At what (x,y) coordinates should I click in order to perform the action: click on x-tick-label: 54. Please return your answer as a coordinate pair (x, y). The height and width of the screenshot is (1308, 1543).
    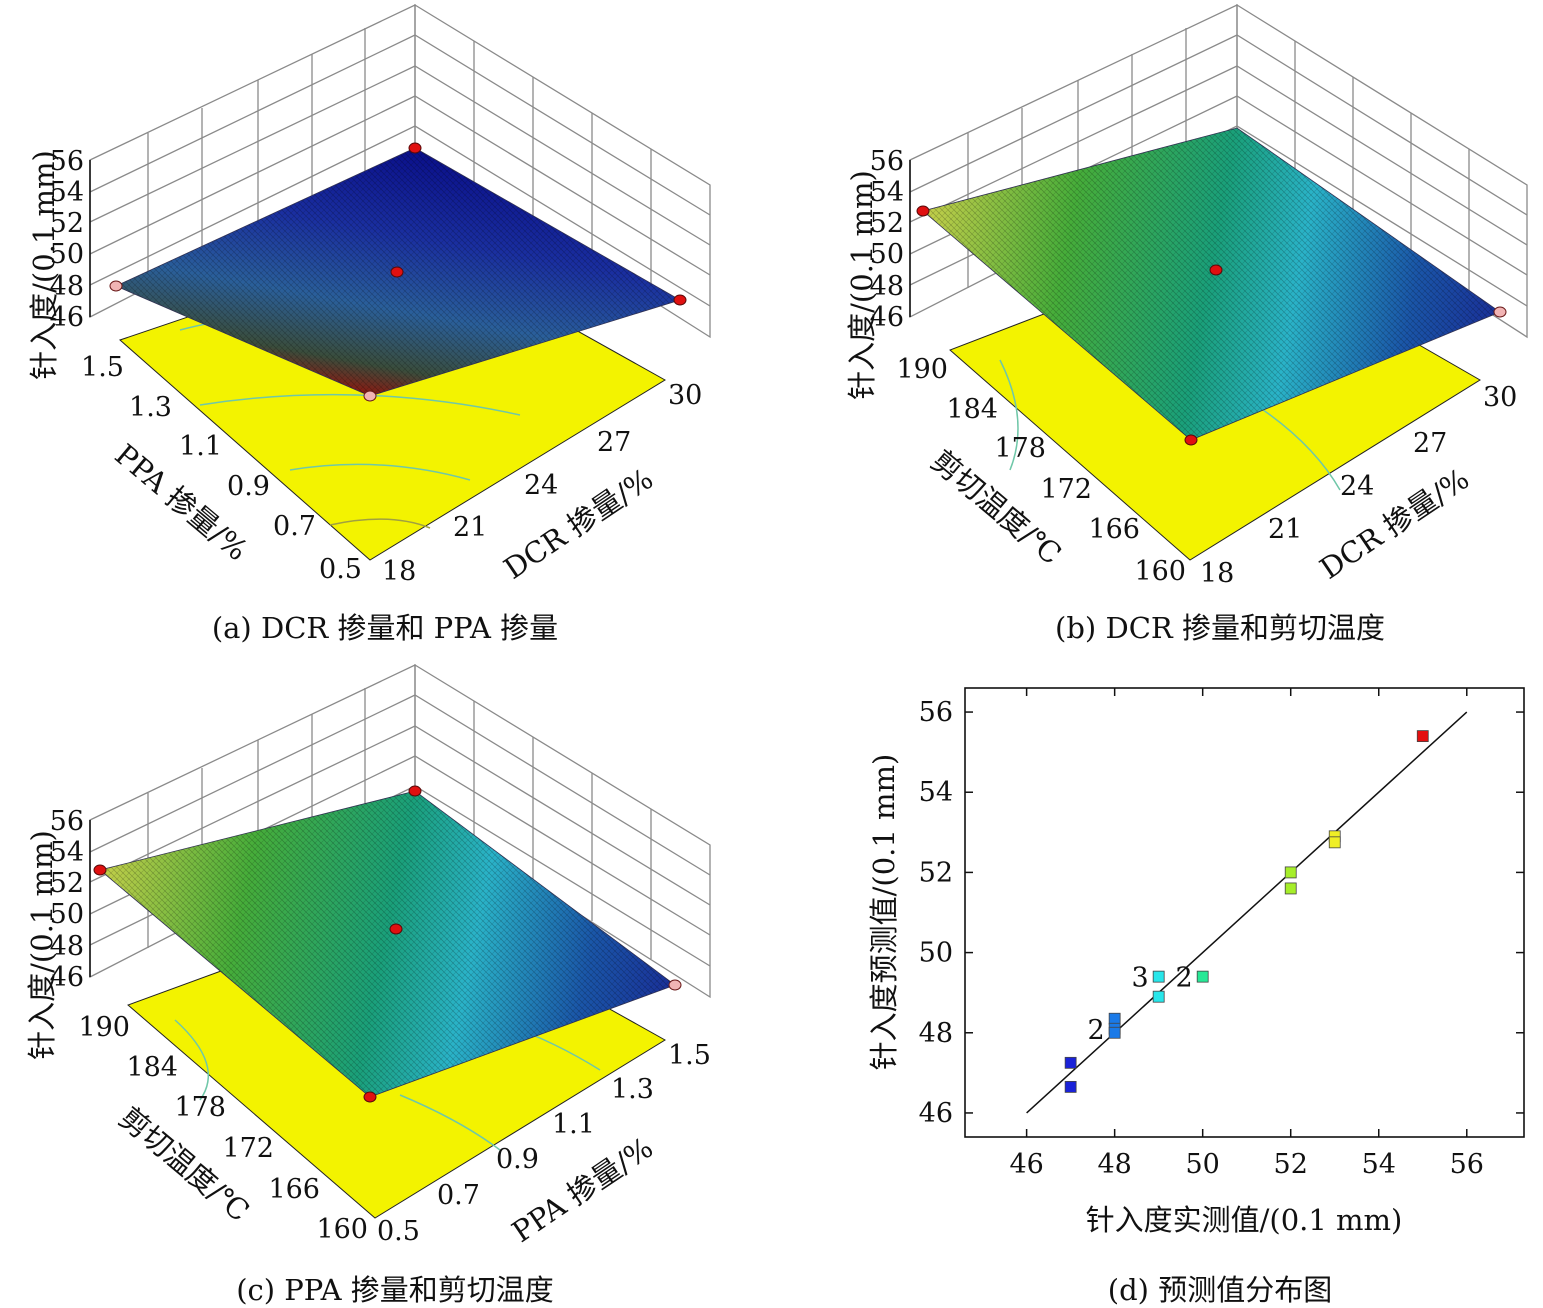
    Looking at the image, I should click on (1379, 1164).